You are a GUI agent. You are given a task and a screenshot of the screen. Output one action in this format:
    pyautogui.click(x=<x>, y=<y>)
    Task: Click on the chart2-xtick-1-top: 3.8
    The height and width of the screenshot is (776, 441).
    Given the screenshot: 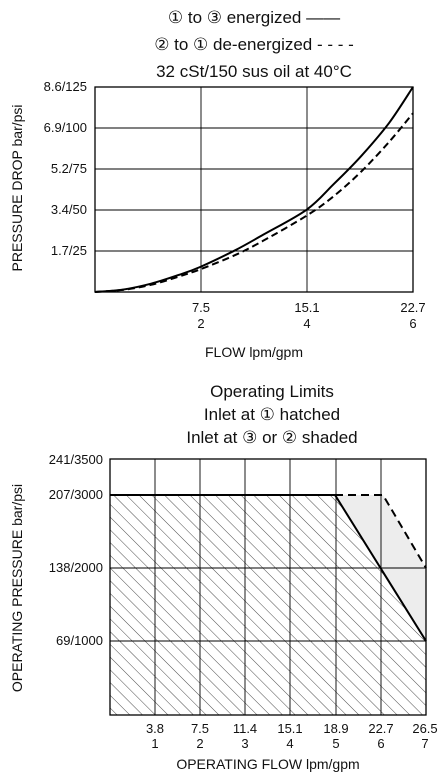 What is the action you would take?
    pyautogui.click(x=155, y=728)
    